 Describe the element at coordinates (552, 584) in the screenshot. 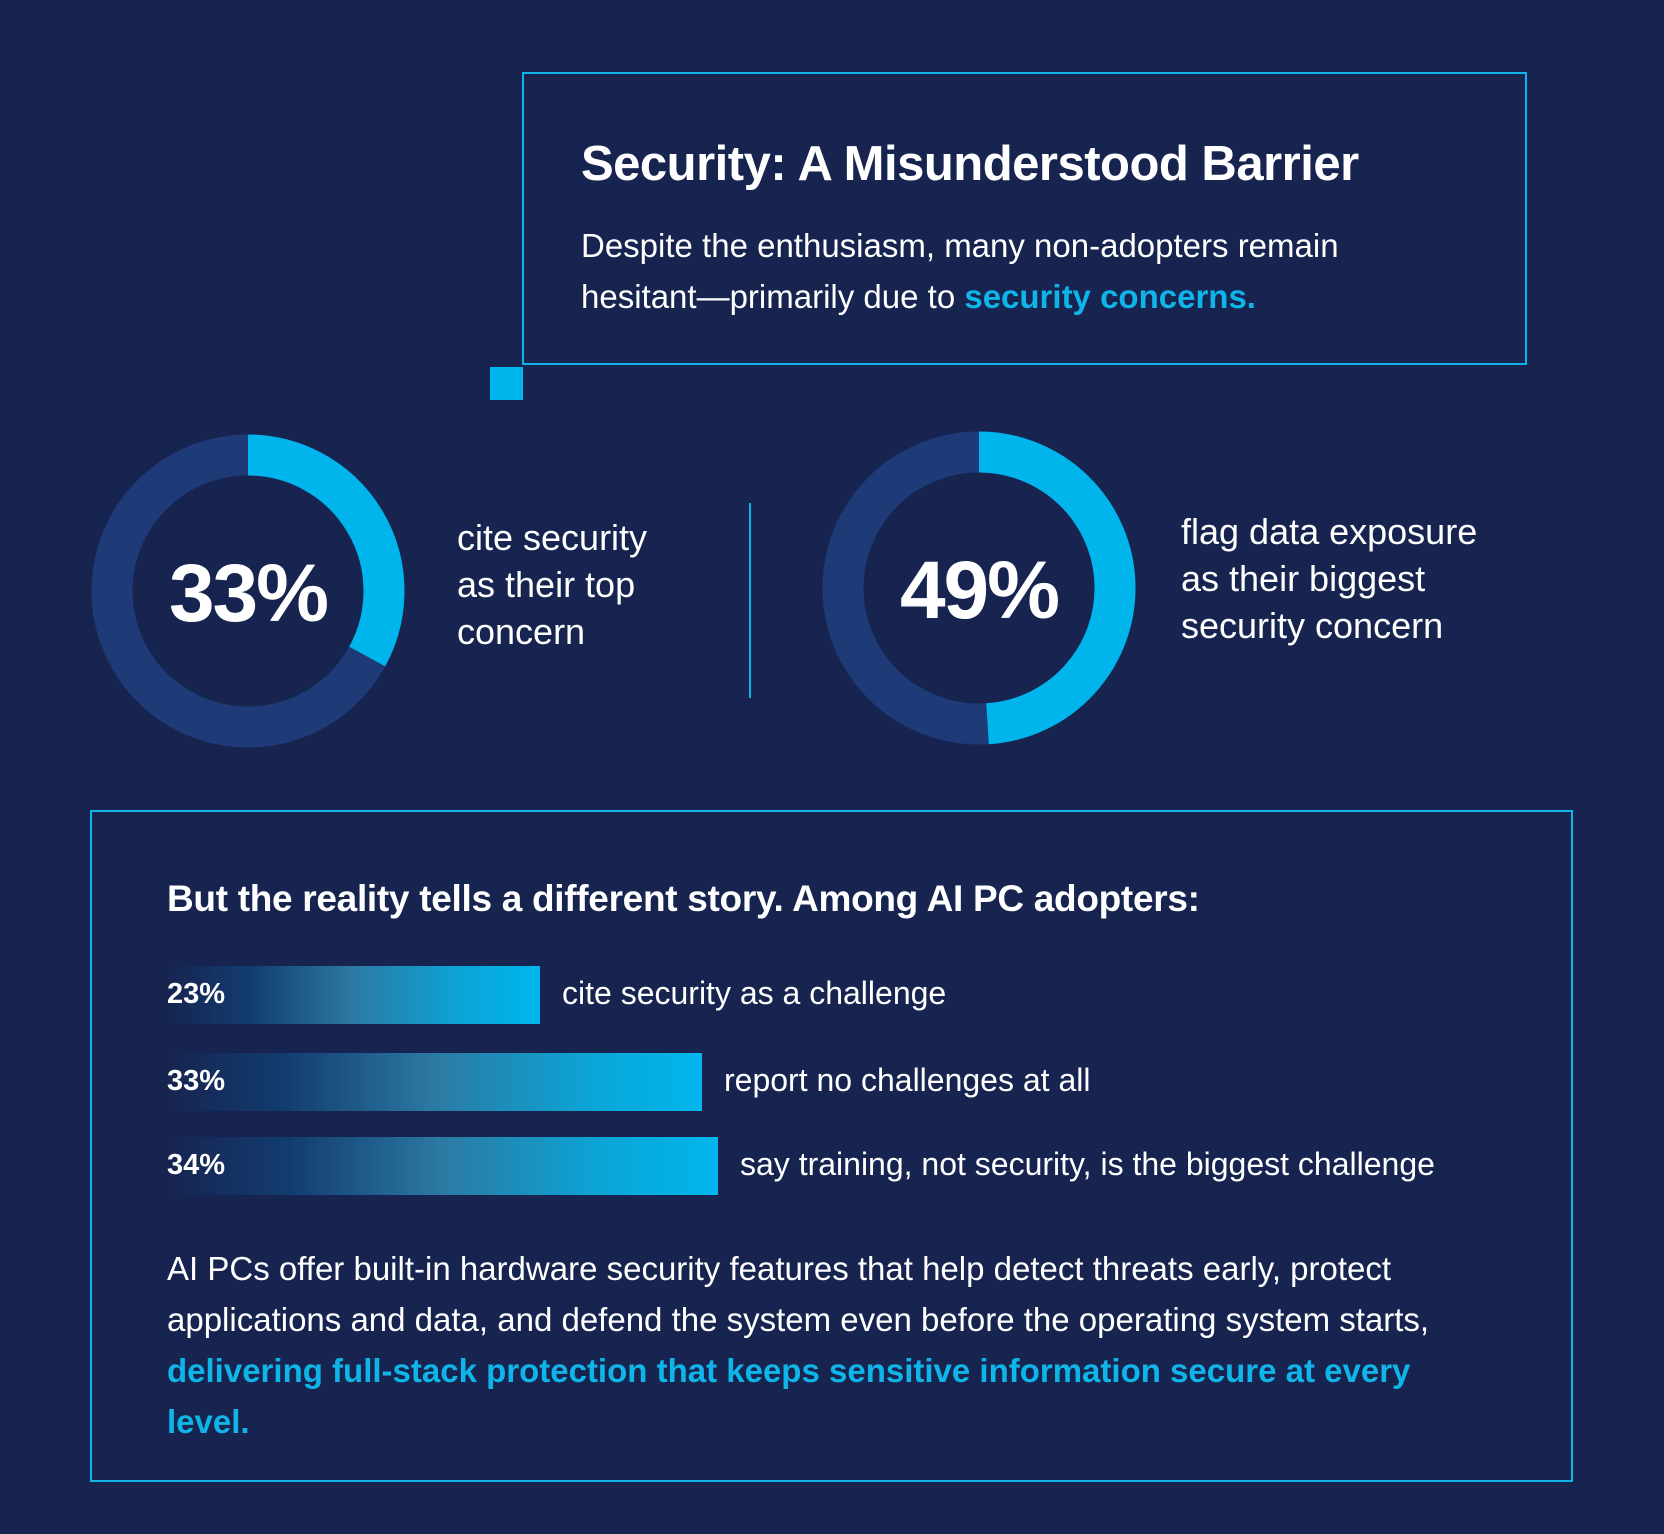

I see `donut-1-caption: cite security as their top concern` at that location.